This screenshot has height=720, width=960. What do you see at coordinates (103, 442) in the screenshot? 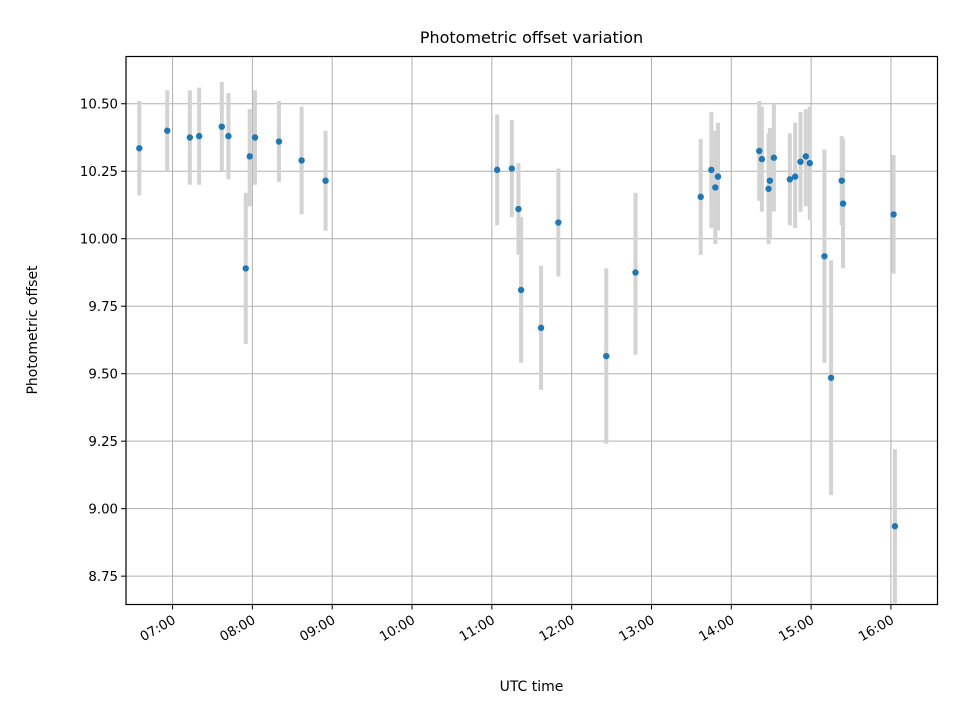
I see `y-tick-label: 9.25` at bounding box center [103, 442].